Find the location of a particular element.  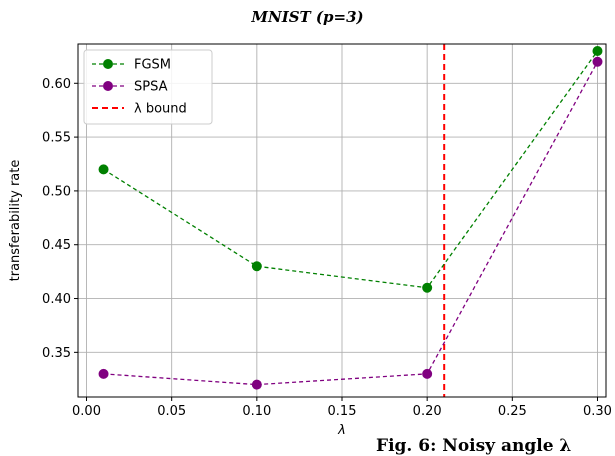

legend-entry-spsa: SPSA is located at coordinates (130, 87).